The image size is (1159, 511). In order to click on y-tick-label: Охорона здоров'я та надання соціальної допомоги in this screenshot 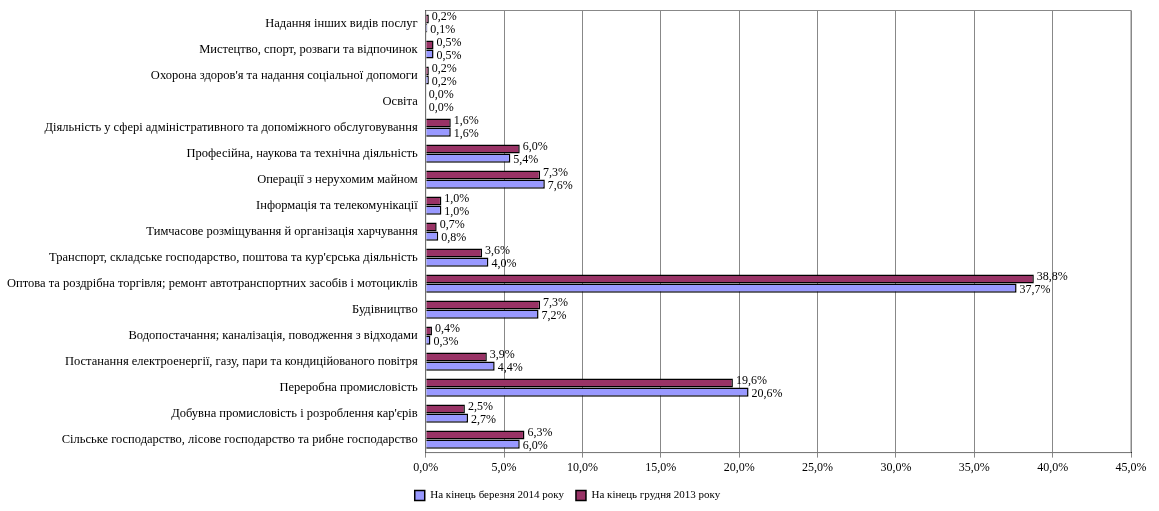, I will do `click(284, 74)`.